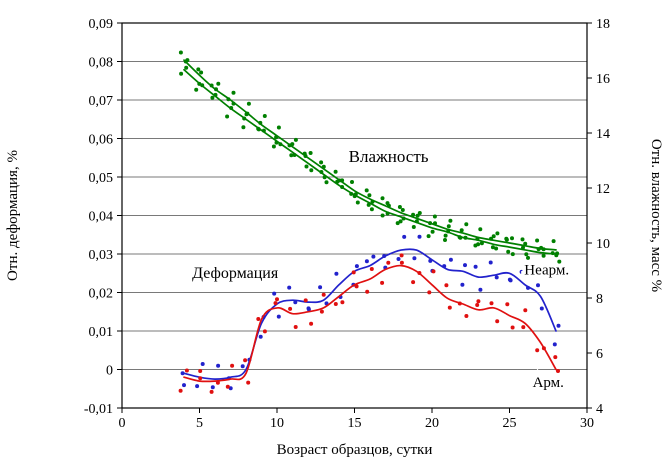 This screenshot has height=468, width=669. I want to click on y-left-tick-label: 0,04, so click(101, 217).